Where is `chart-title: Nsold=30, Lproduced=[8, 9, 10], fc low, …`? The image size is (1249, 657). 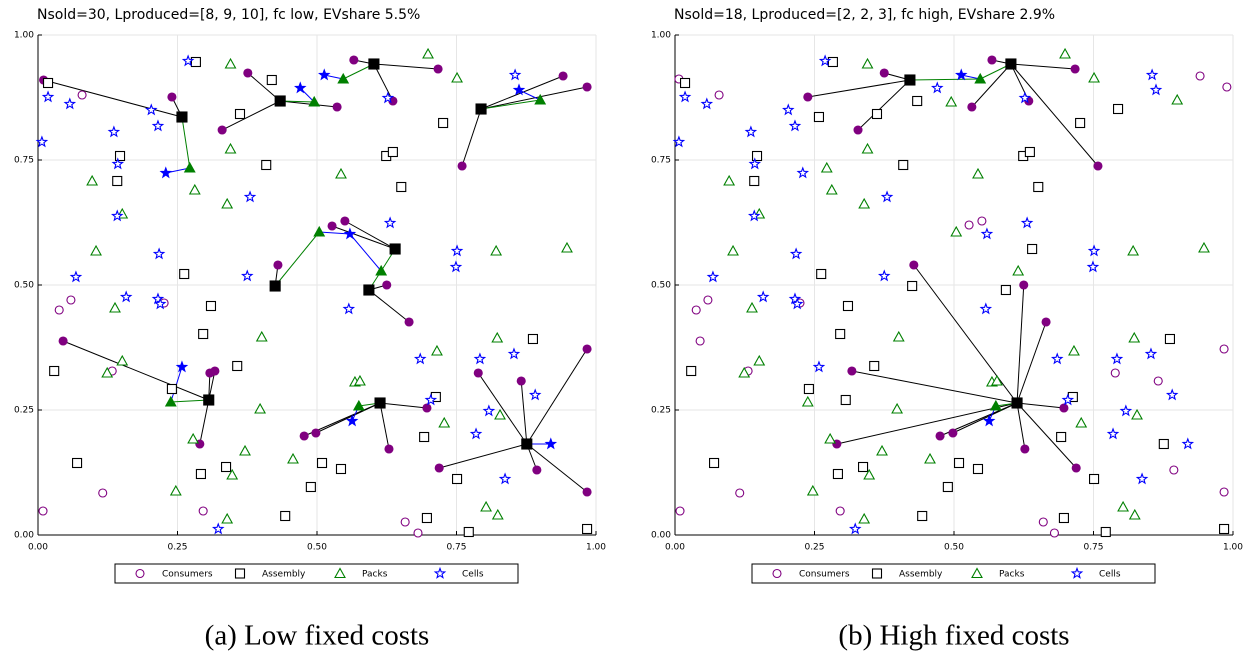 chart-title: Nsold=30, Lproduced=[8, 9, 10], fc low, … is located at coordinates (228, 15).